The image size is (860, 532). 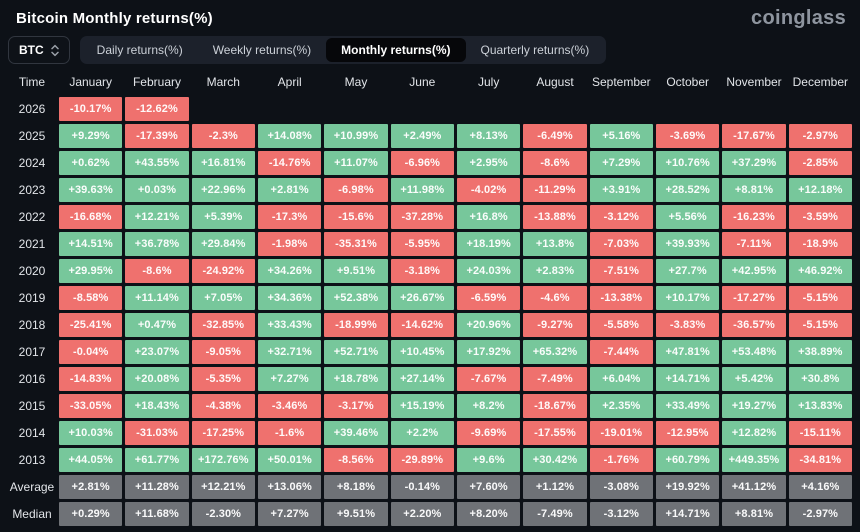 I want to click on return-cell: -29.89%, so click(x=422, y=460).